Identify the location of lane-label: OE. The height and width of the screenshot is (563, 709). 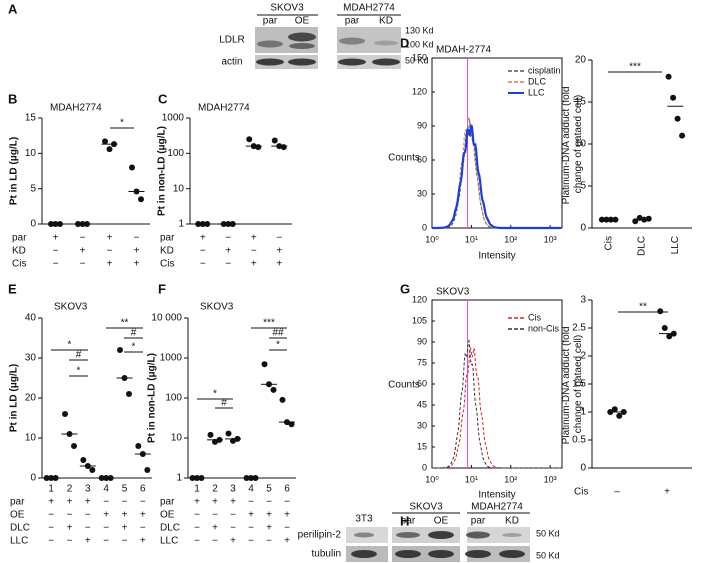
(441, 521).